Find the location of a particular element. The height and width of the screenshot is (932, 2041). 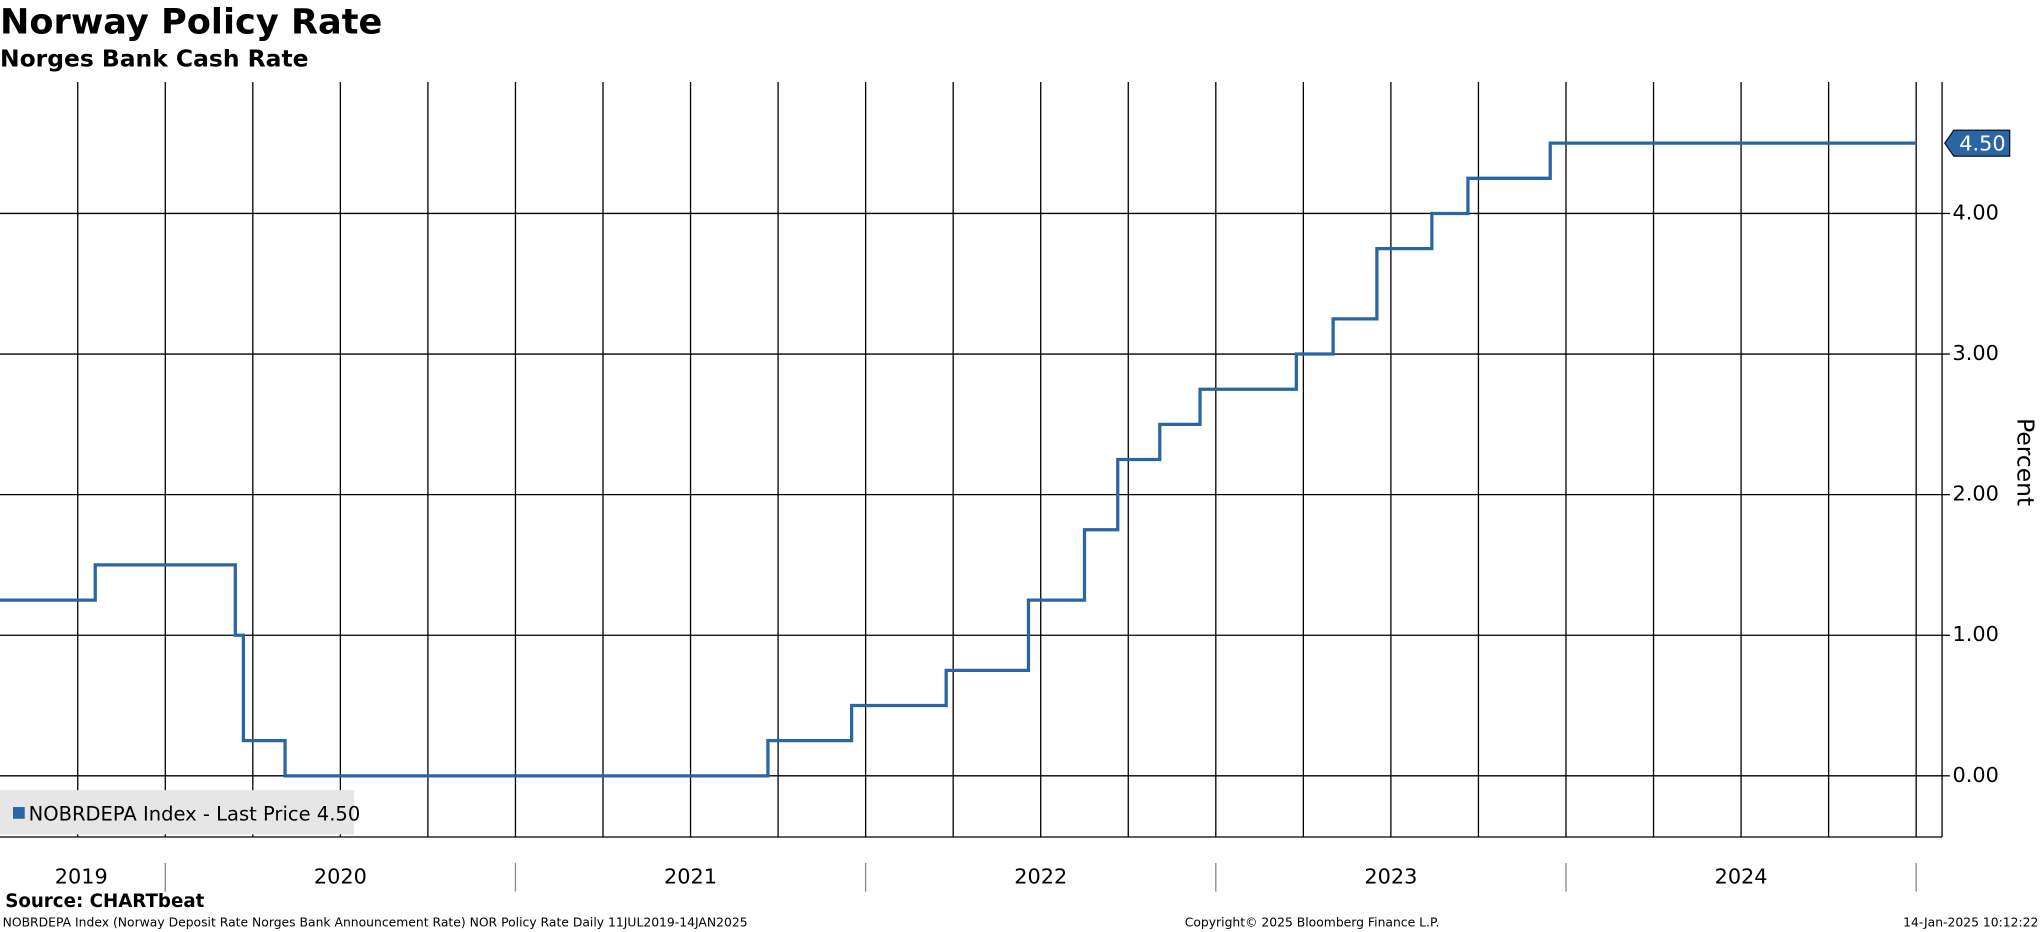

footer-right: 14-Jan-2025 10:12:22 is located at coordinates (1970, 922).